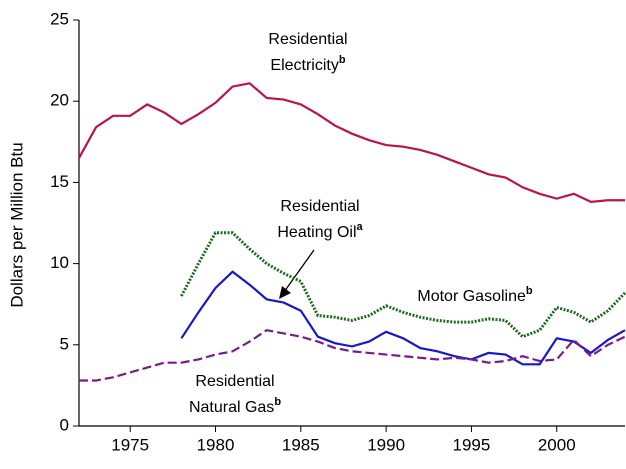 The height and width of the screenshot is (469, 626). Describe the element at coordinates (557, 444) in the screenshot. I see `x-tick-label: 2000` at that location.